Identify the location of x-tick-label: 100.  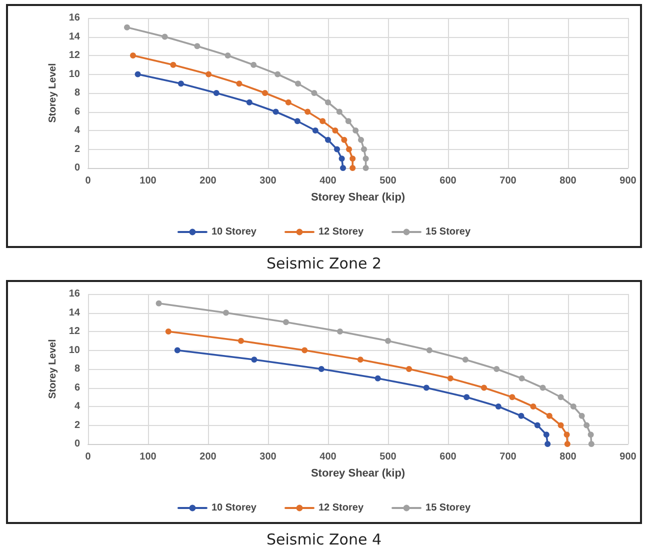
(148, 181).